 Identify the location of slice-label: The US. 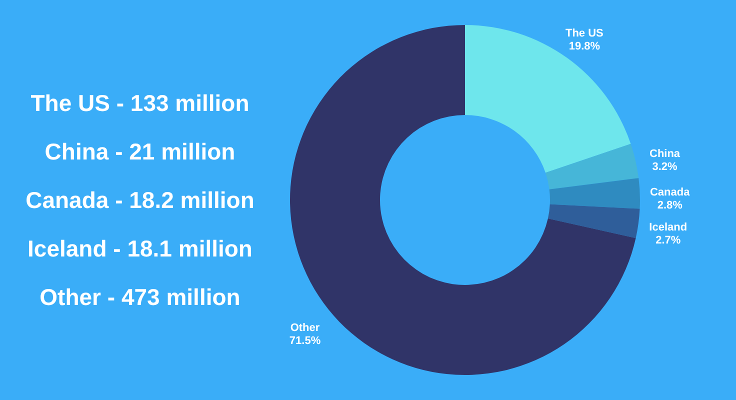
(585, 33).